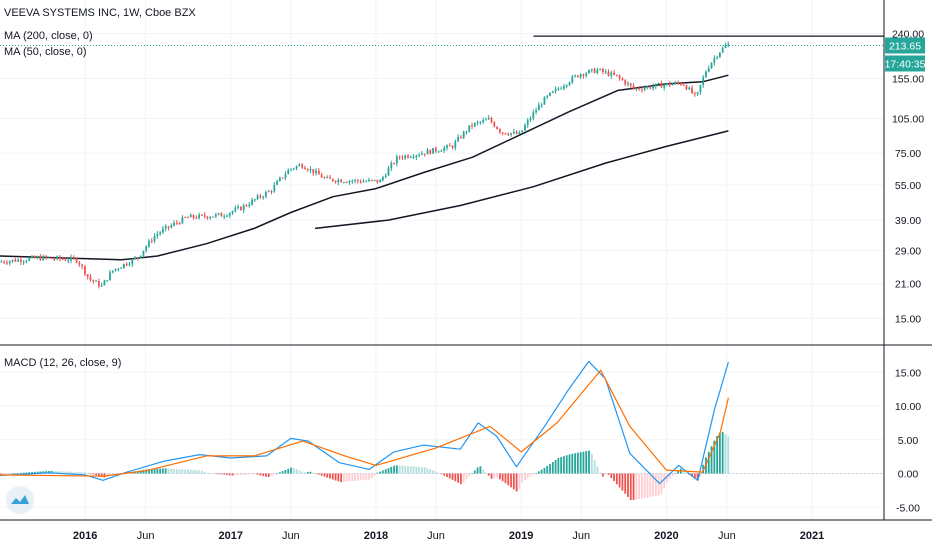 The height and width of the screenshot is (555, 932). What do you see at coordinates (45, 52) in the screenshot?
I see `legend-ma50: MA (50, close, 0)` at bounding box center [45, 52].